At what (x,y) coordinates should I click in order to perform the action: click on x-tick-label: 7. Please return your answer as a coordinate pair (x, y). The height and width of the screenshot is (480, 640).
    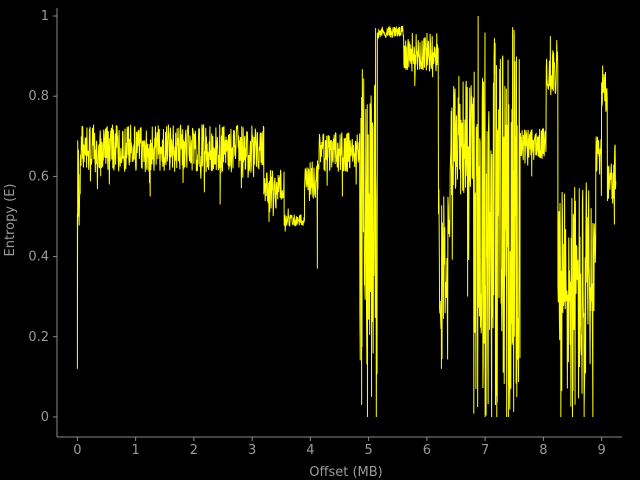
    Looking at the image, I should click on (485, 450).